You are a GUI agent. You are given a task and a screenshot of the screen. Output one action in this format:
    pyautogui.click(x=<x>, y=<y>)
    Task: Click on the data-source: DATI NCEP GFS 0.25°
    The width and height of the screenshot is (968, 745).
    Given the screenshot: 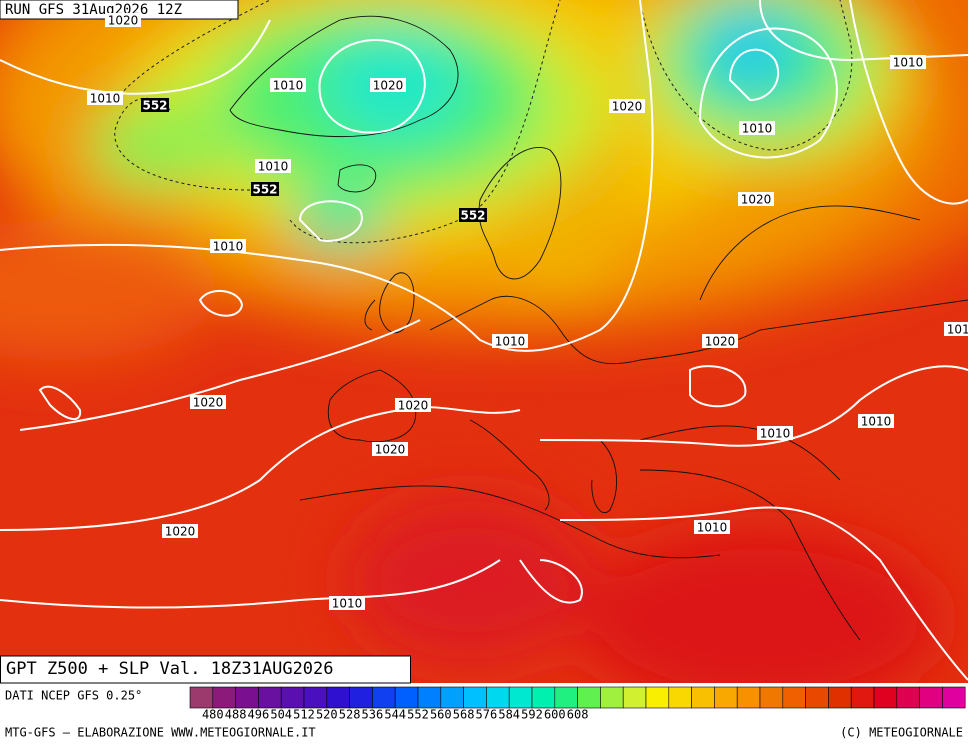 What is the action you would take?
    pyautogui.click(x=73, y=696)
    